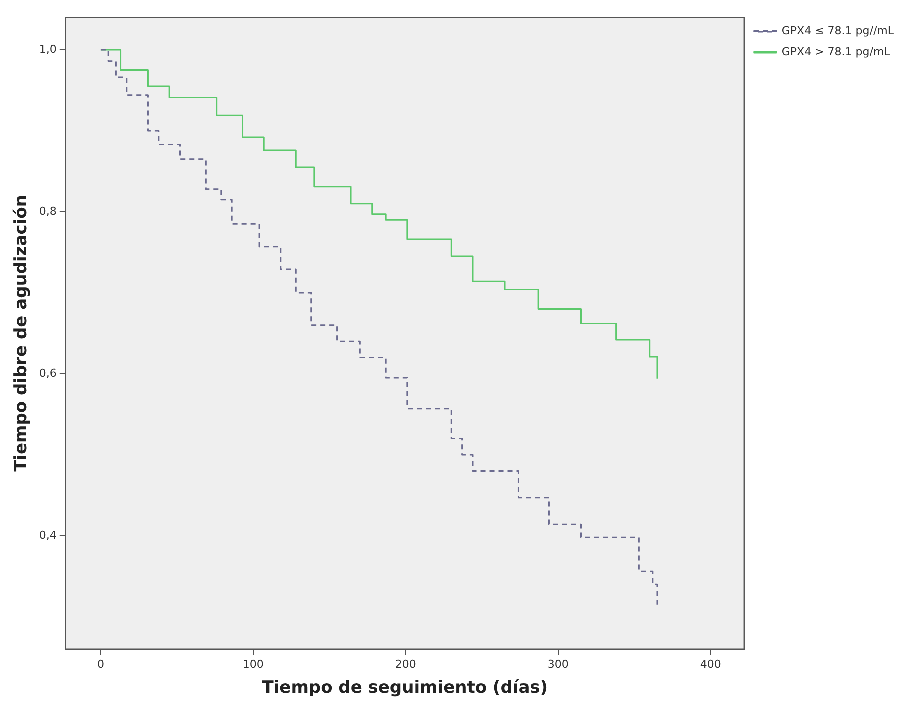 Image resolution: width=920 pixels, height=715 pixels. What do you see at coordinates (405, 688) in the screenshot?
I see `x-axis-title: Tiempo de seguimiento (días)` at bounding box center [405, 688].